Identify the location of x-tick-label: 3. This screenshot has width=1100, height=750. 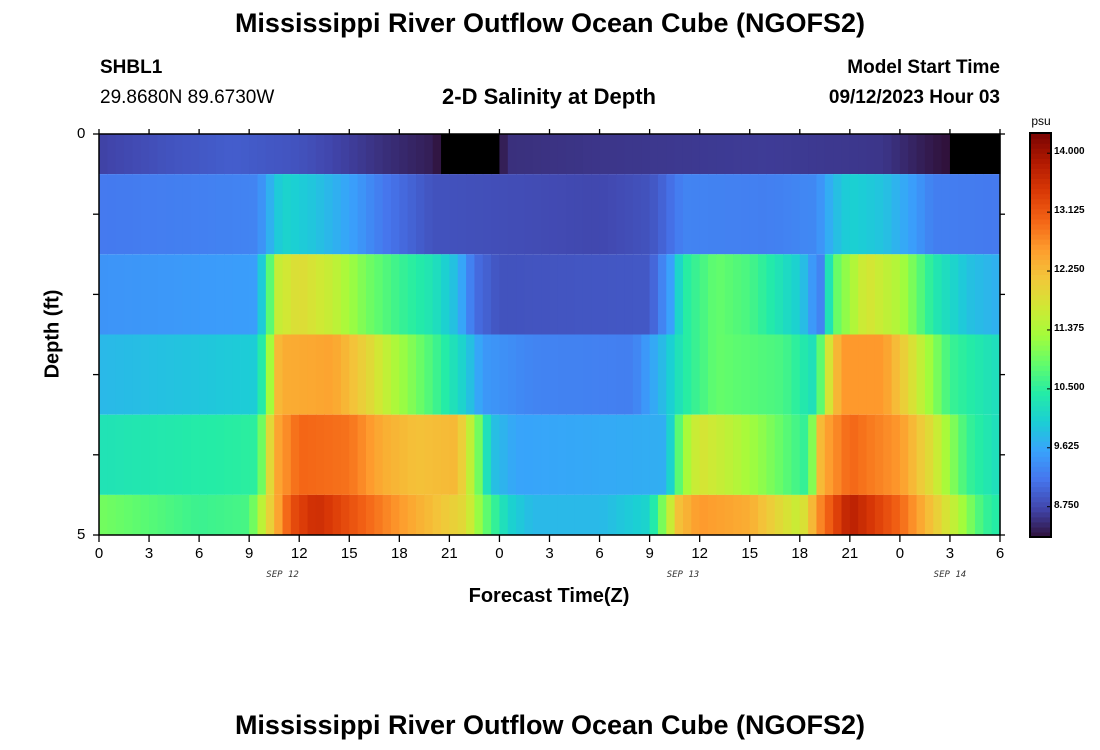
(950, 553).